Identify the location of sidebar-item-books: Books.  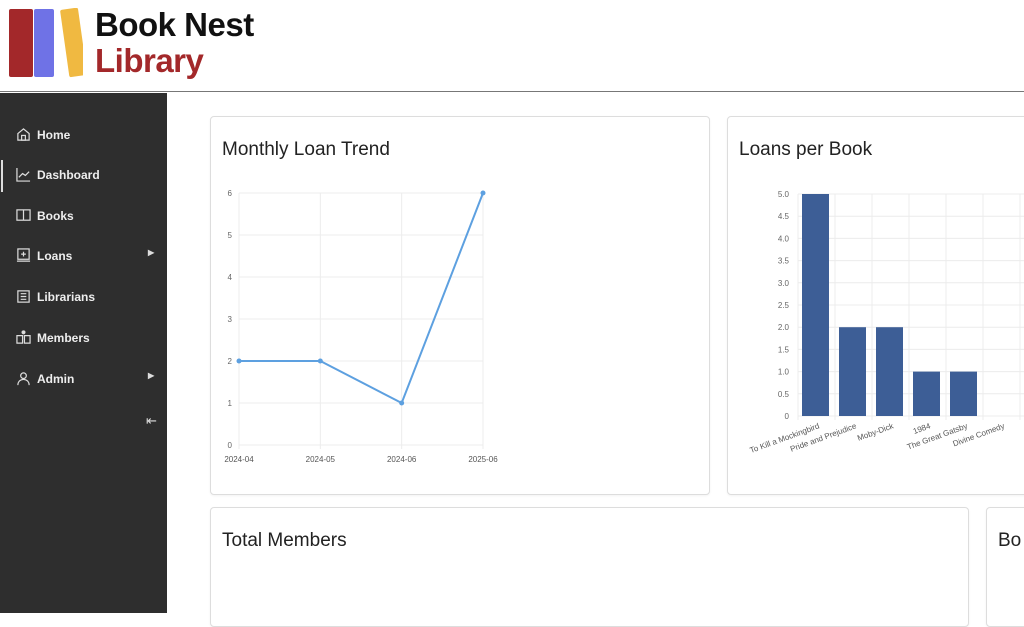
(83, 216).